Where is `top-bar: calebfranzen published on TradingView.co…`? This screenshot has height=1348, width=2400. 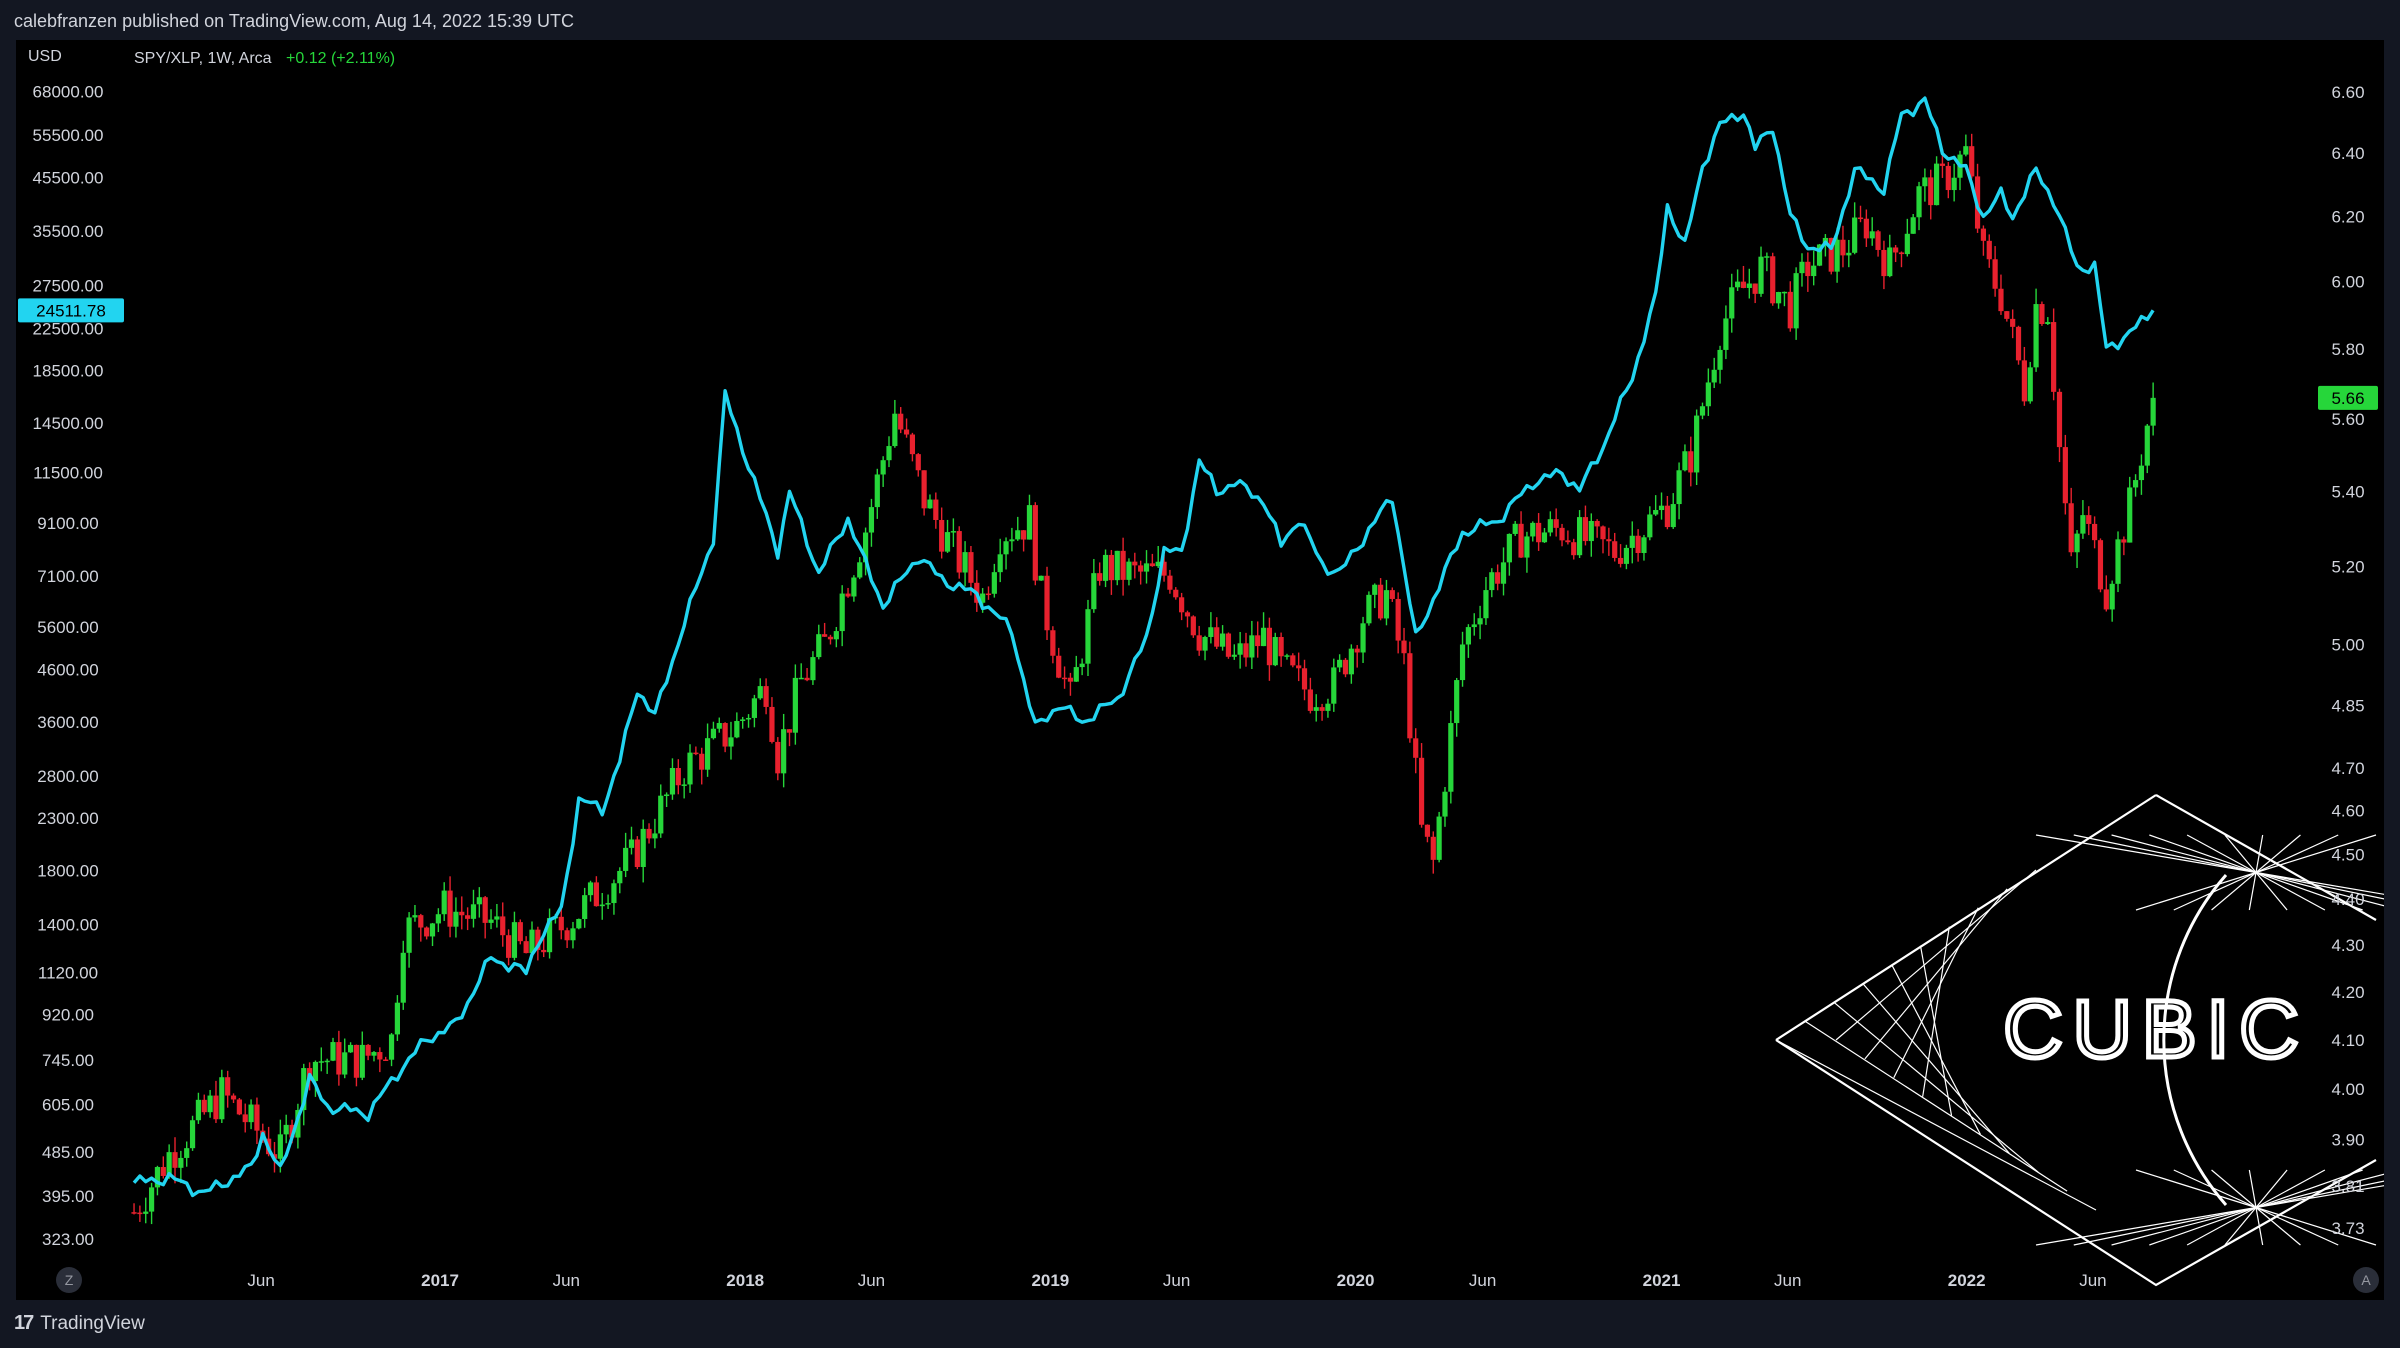 top-bar: calebfranzen published on TradingView.co… is located at coordinates (1200, 20).